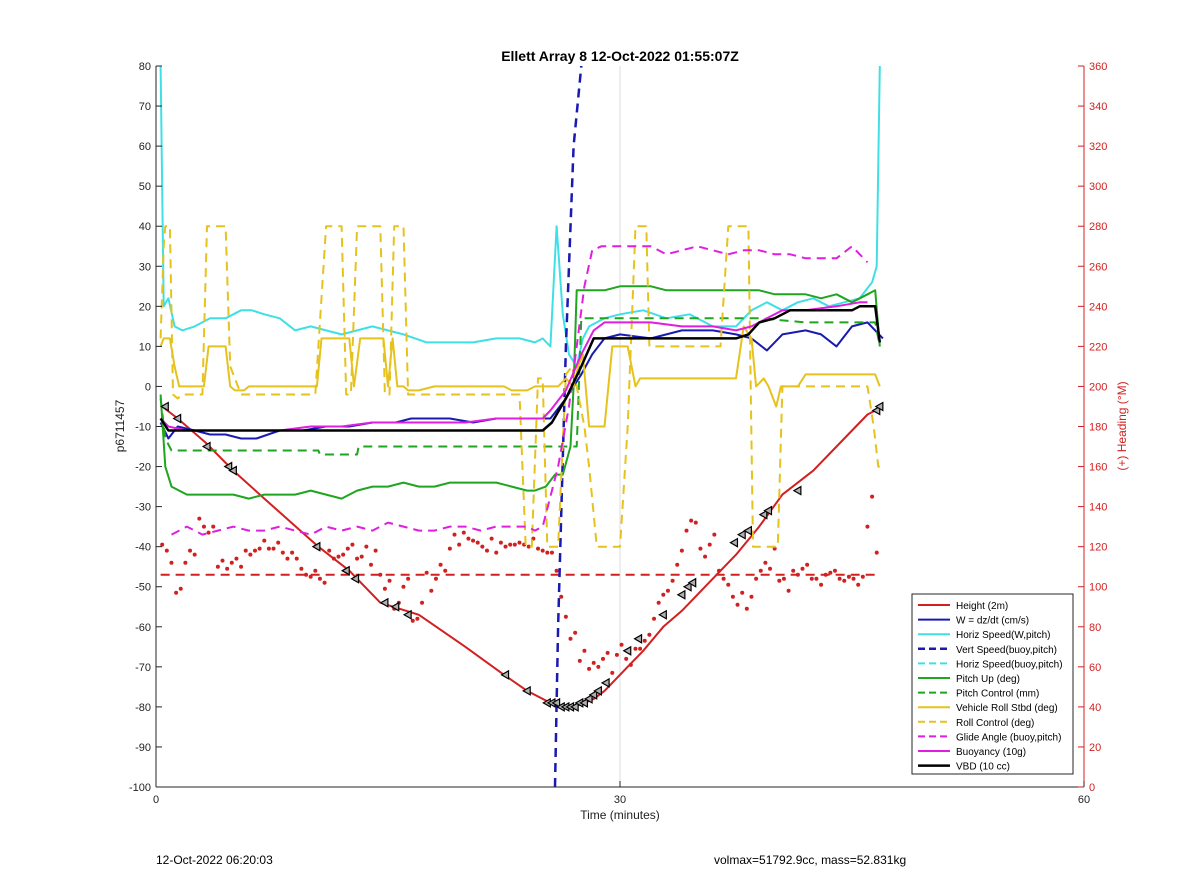  What do you see at coordinates (143, 628) in the screenshot?
I see `y-tick-label: -60` at bounding box center [143, 628].